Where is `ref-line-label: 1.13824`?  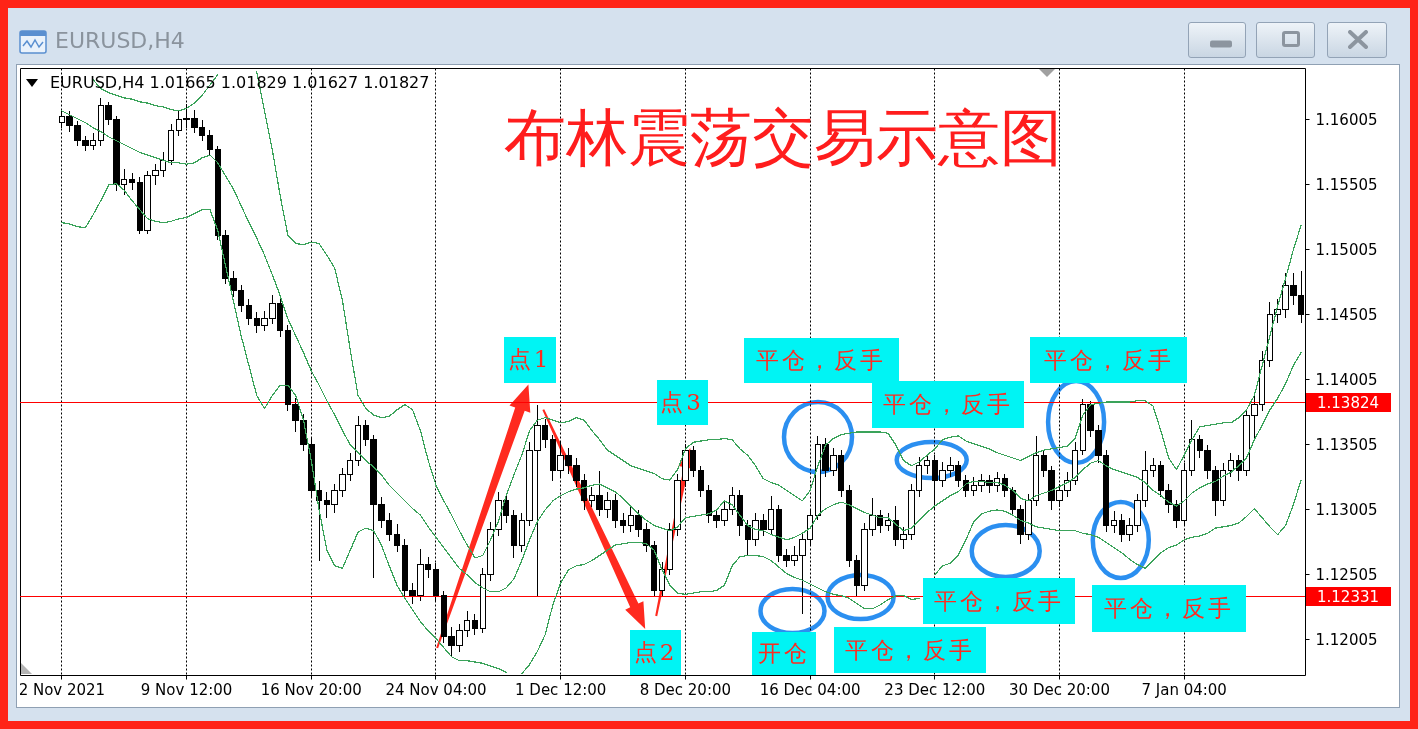
ref-line-label: 1.13824 is located at coordinates (1348, 402).